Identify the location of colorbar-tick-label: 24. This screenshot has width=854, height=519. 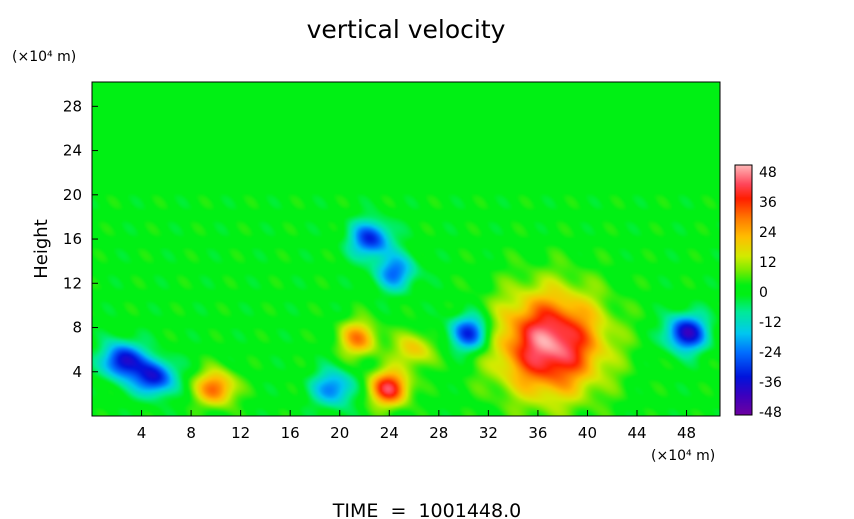
(768, 233).